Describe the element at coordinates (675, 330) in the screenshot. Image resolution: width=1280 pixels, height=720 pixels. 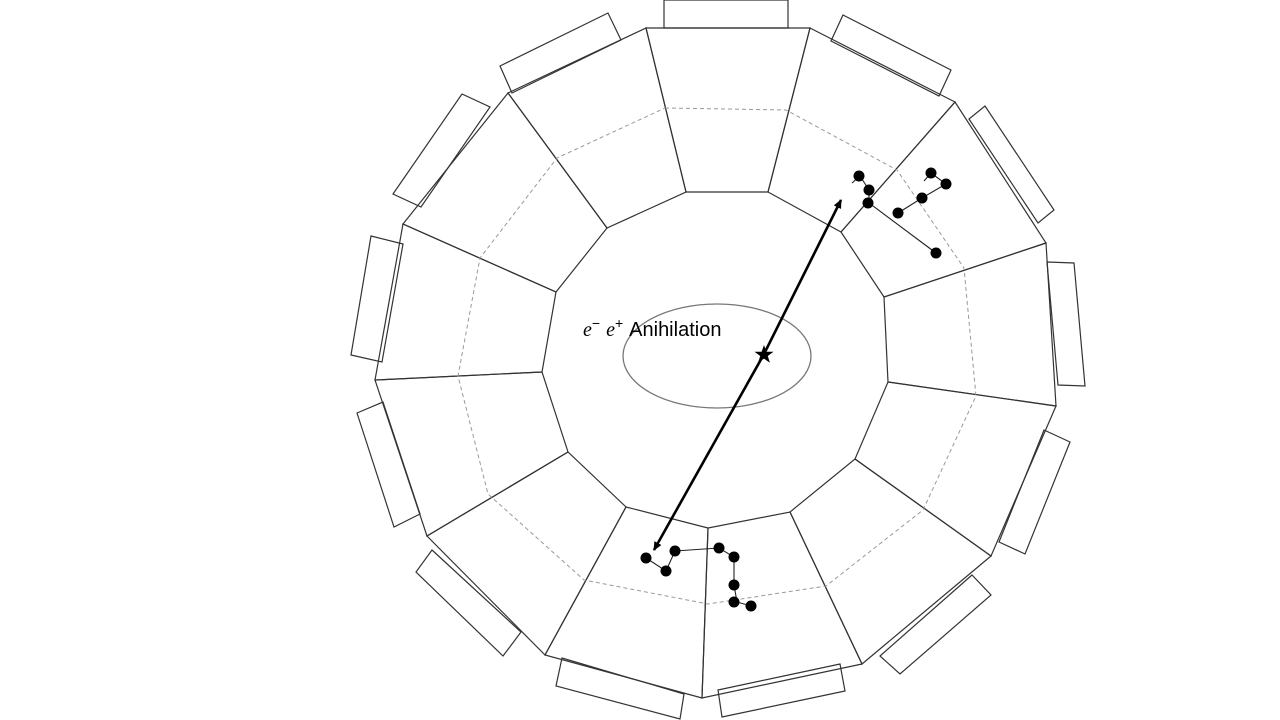
I see `annihilation-word: Anihilation` at that location.